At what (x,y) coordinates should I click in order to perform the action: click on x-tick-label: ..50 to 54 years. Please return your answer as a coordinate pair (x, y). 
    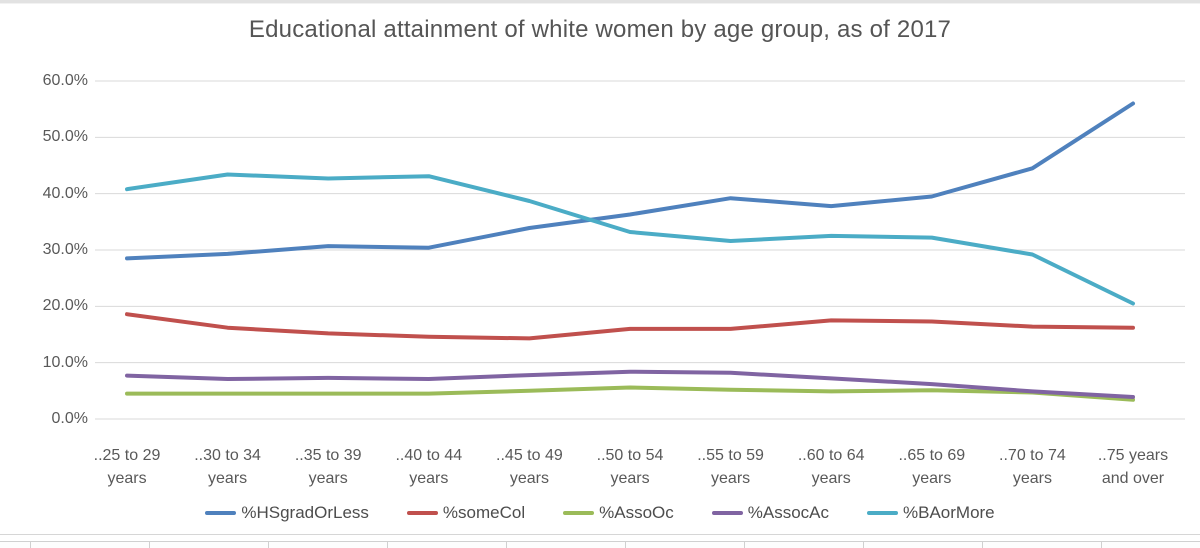
    Looking at the image, I should click on (630, 467).